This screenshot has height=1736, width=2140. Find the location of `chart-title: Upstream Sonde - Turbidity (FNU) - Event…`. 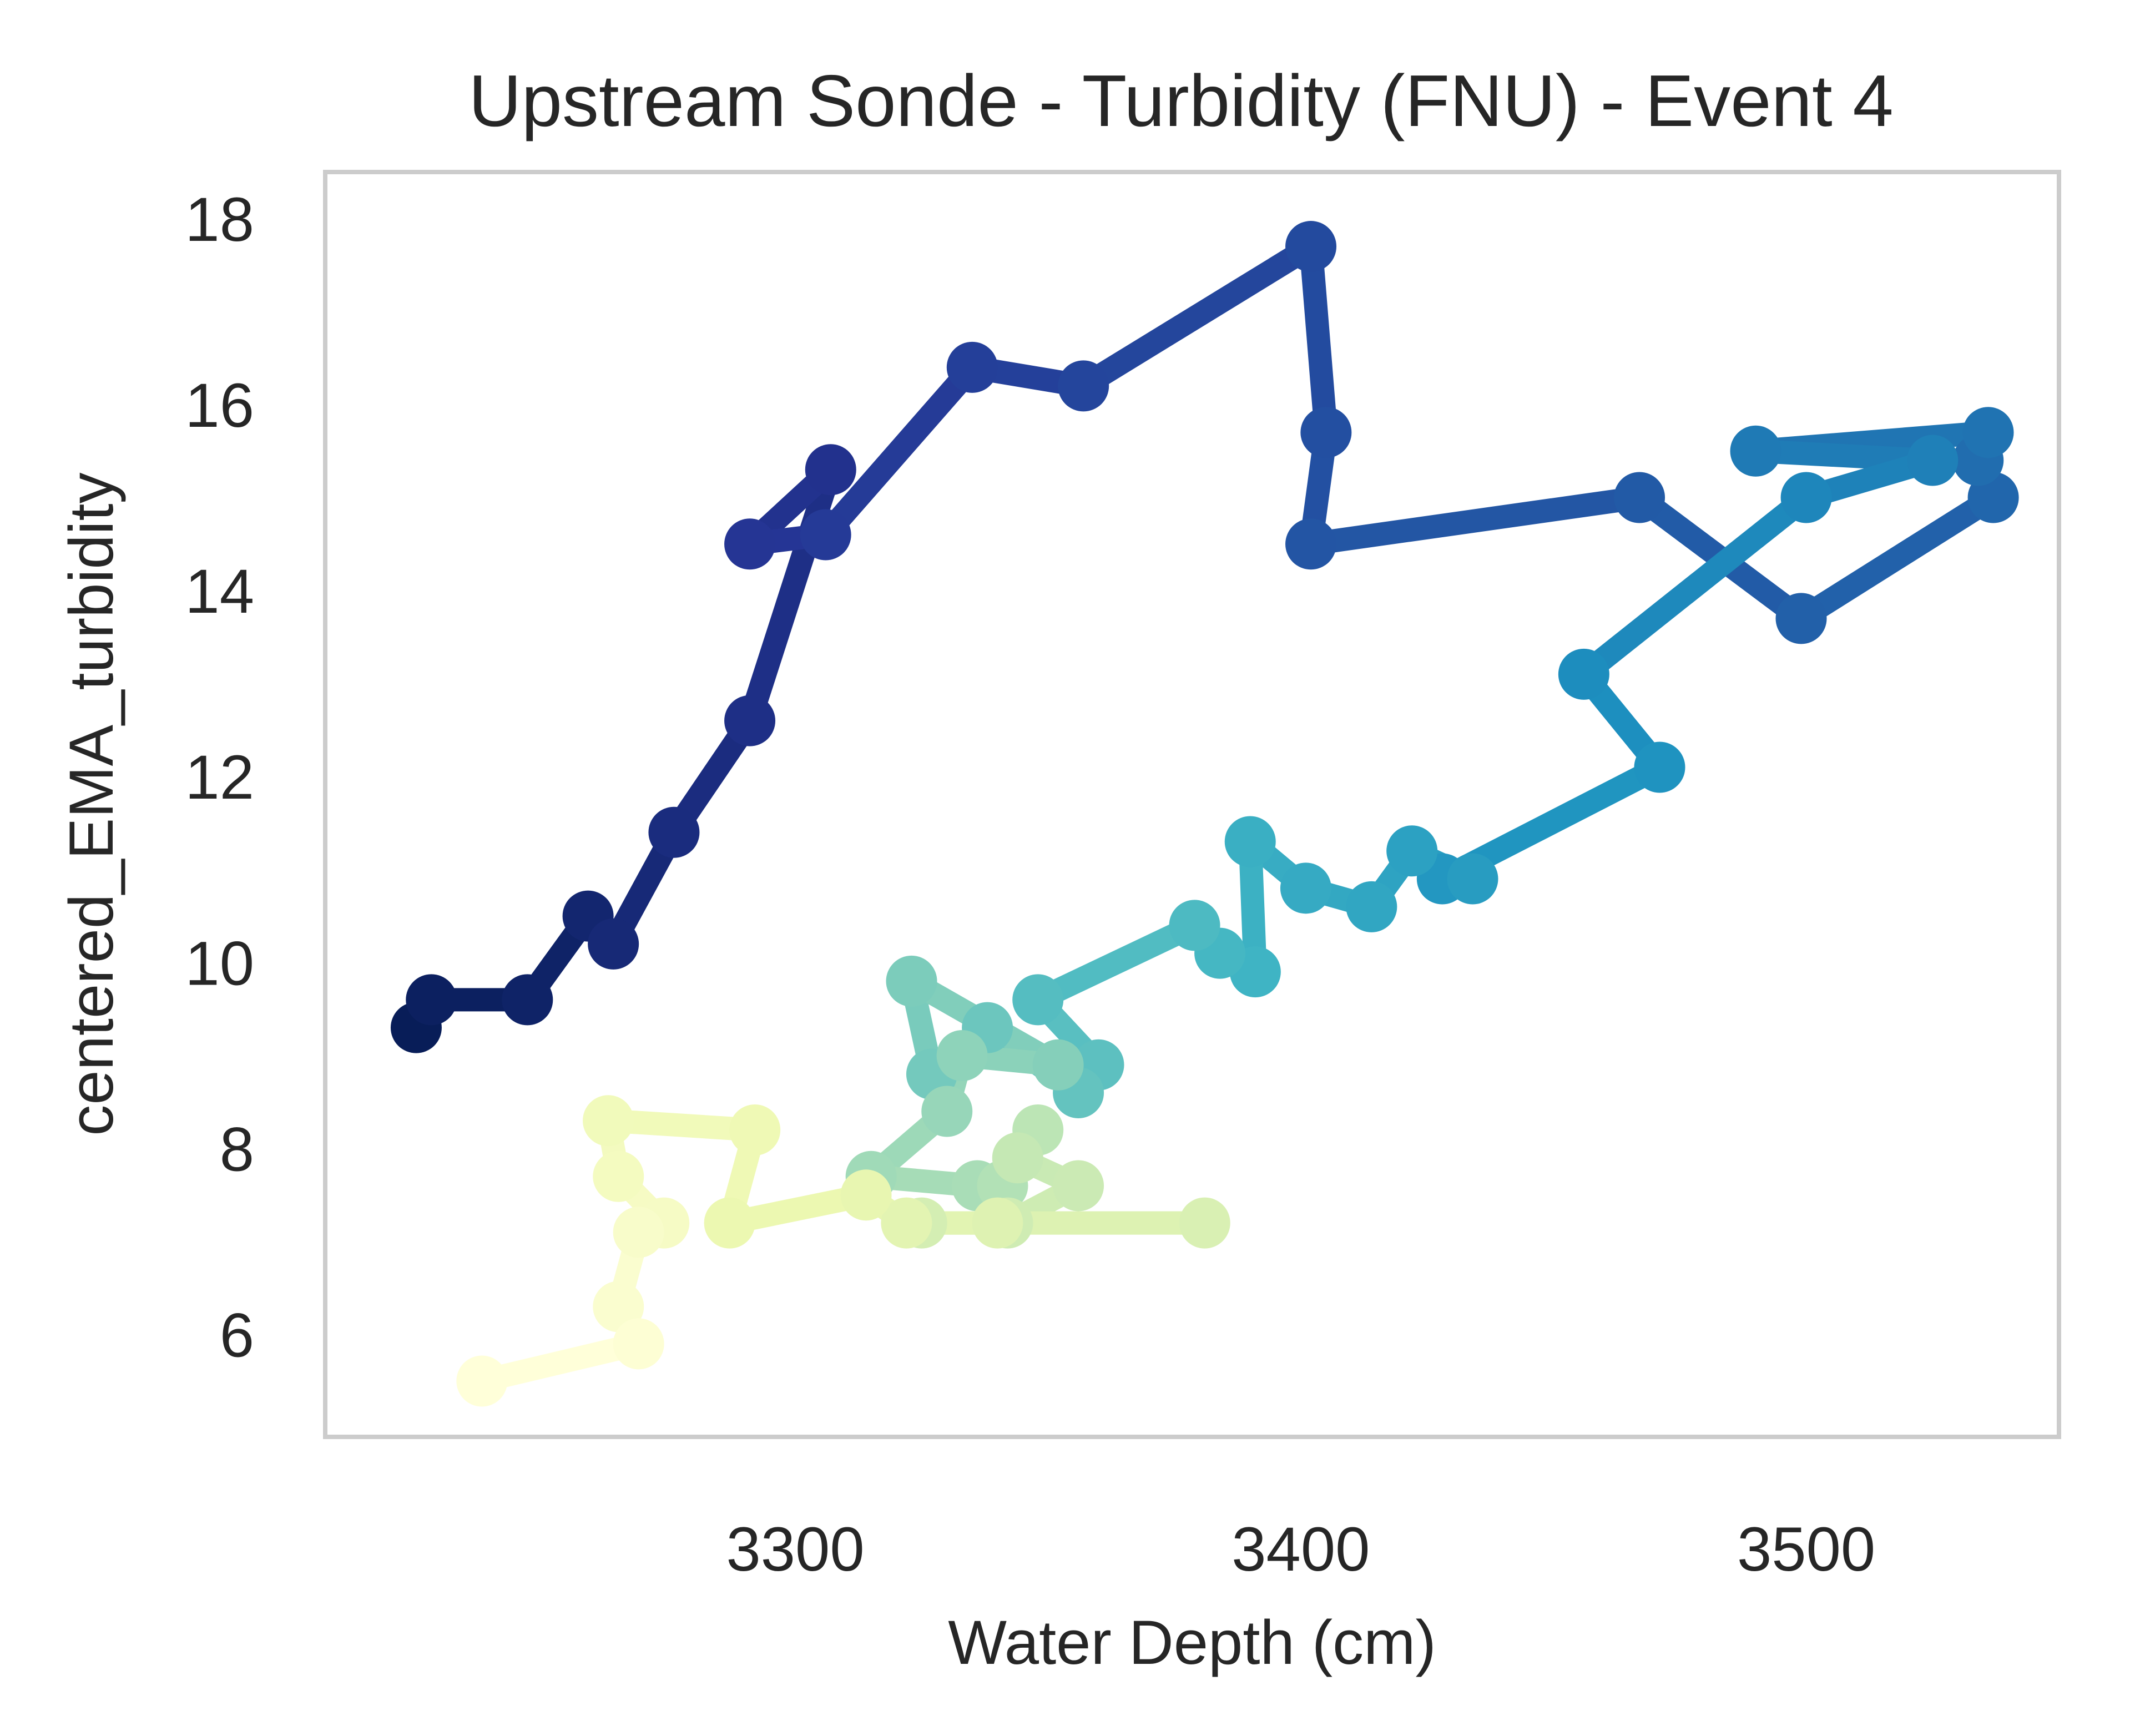

chart-title: Upstream Sonde - Turbidity (FNU) - Event… is located at coordinates (1181, 101).